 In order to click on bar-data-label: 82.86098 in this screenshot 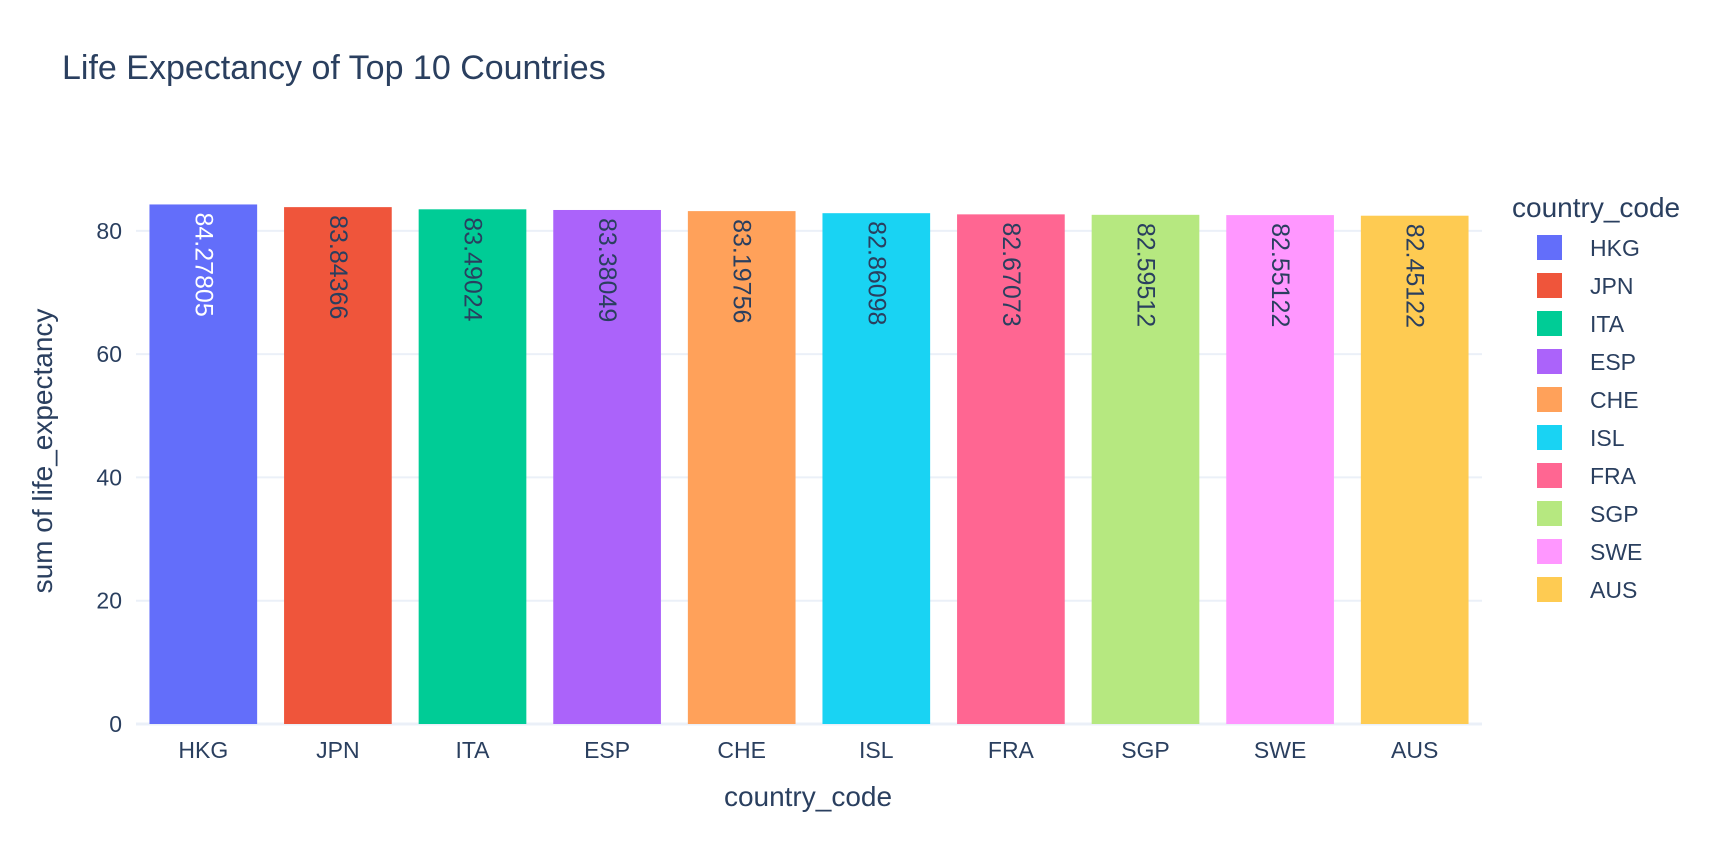, I will do `click(876, 273)`.